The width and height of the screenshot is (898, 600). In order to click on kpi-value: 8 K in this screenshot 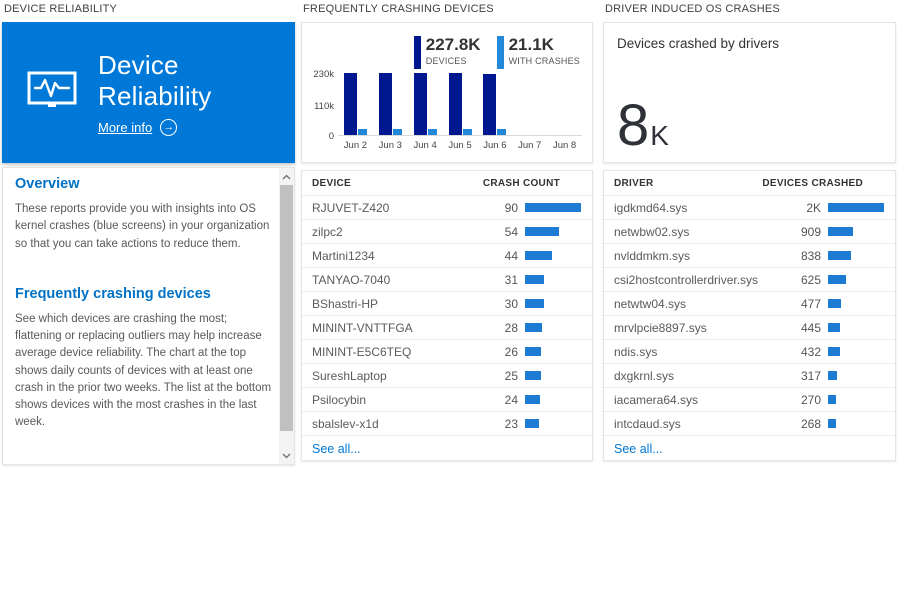, I will do `click(643, 125)`.